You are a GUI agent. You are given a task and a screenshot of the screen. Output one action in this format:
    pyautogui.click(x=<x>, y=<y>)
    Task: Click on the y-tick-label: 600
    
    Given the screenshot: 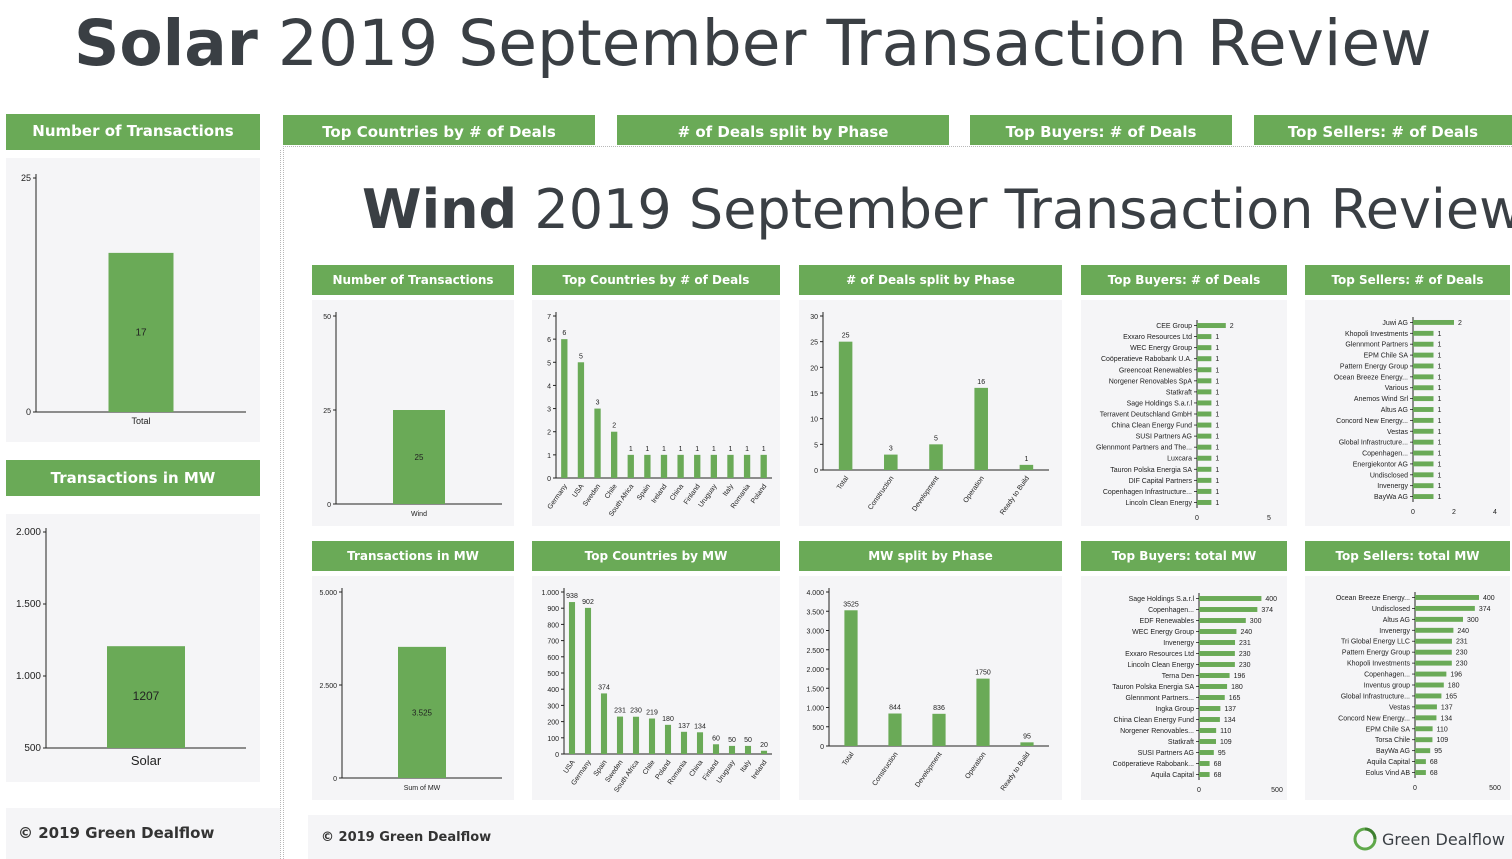 What is the action you would take?
    pyautogui.click(x=553, y=658)
    